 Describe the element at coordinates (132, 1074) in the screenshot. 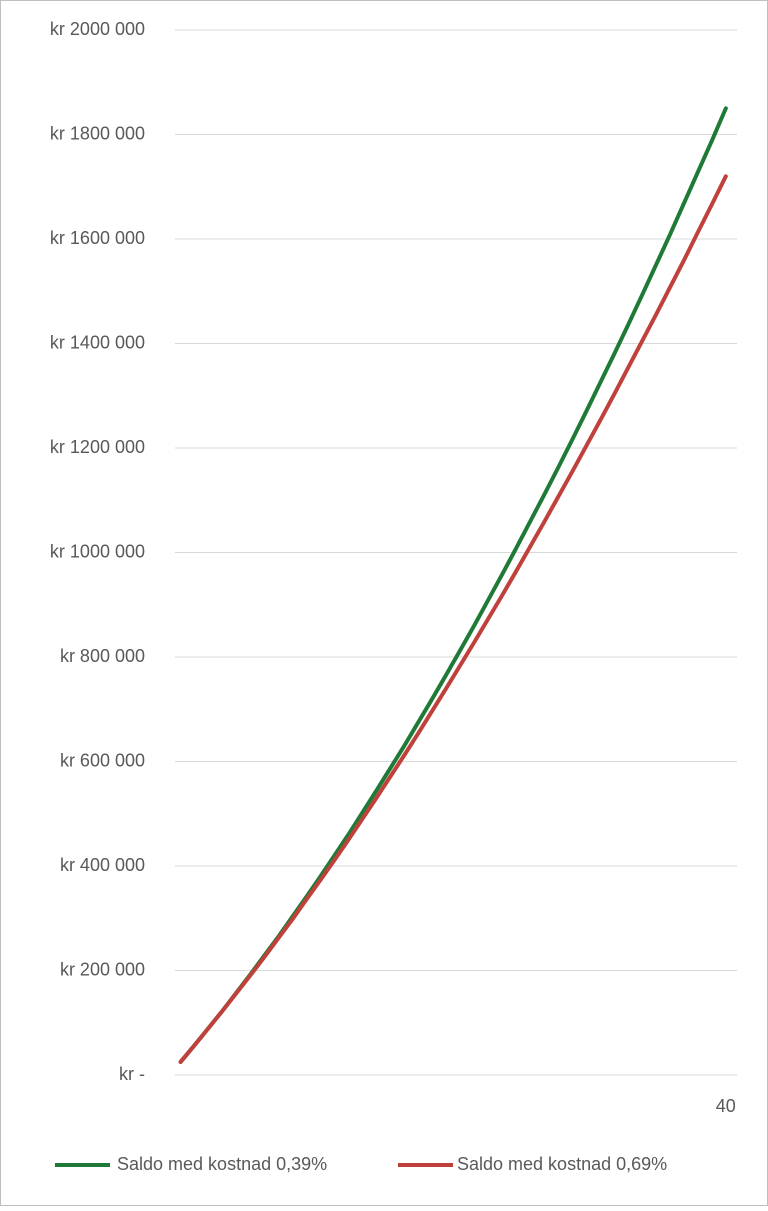

I see `y-tick-label: kr -` at that location.